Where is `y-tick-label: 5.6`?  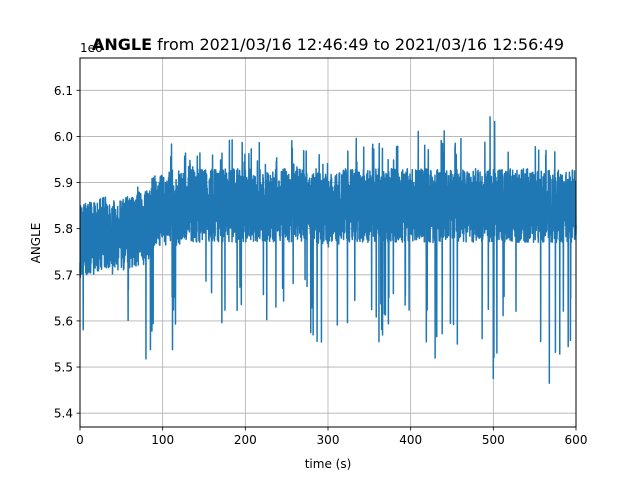
y-tick-label: 5.6 is located at coordinates (63, 321).